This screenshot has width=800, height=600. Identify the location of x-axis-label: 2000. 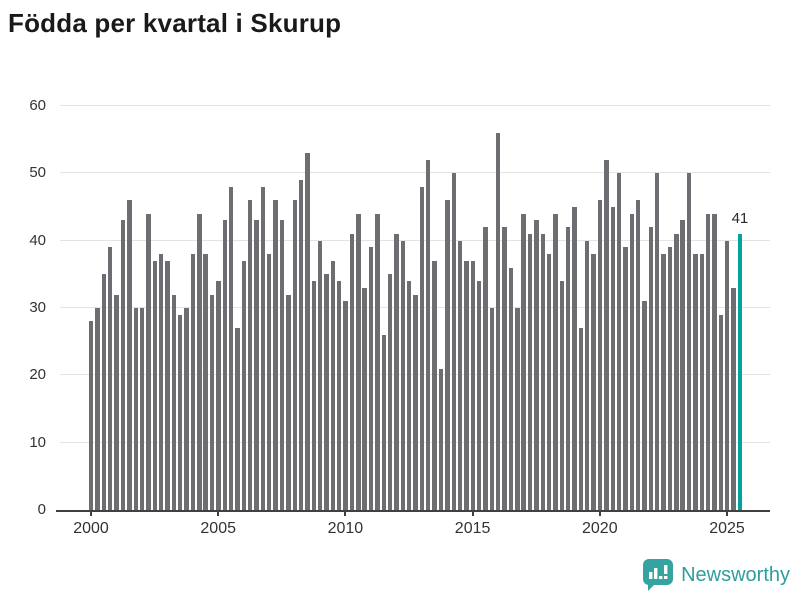
(91, 528).